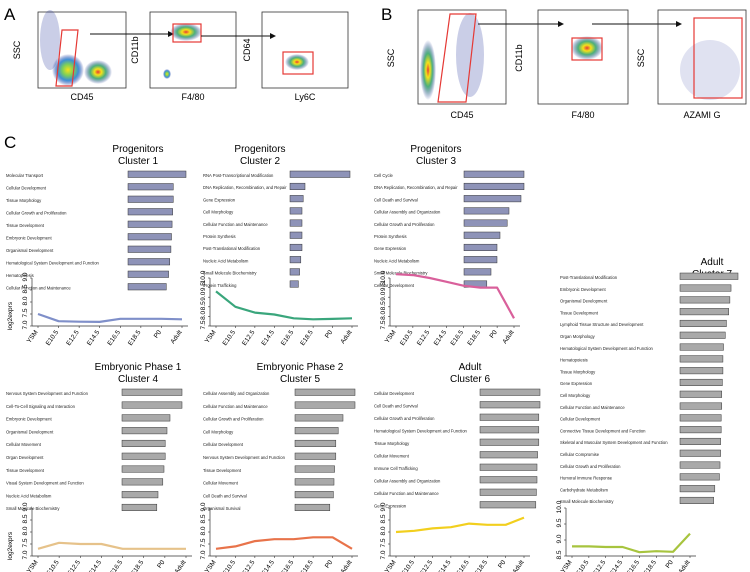 The height and width of the screenshot is (572, 750). What do you see at coordinates (138, 379) in the screenshot?
I see `cluster-title-line2: Cluster 4` at bounding box center [138, 379].